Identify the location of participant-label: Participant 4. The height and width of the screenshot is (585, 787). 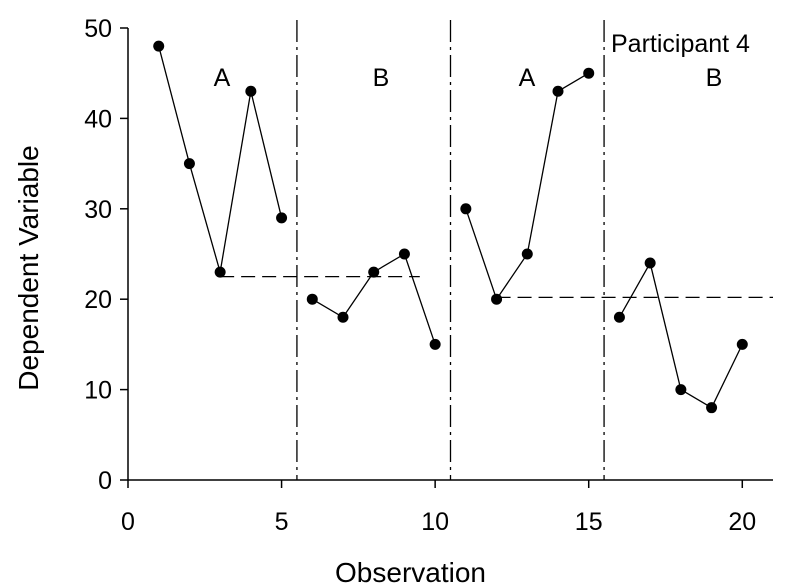
(680, 44).